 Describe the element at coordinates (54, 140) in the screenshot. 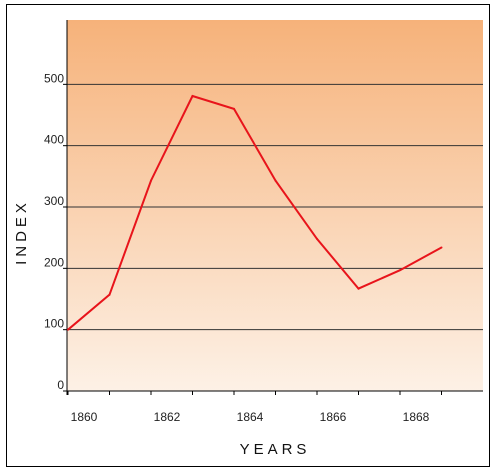

I see `y-tick-label: 400` at that location.